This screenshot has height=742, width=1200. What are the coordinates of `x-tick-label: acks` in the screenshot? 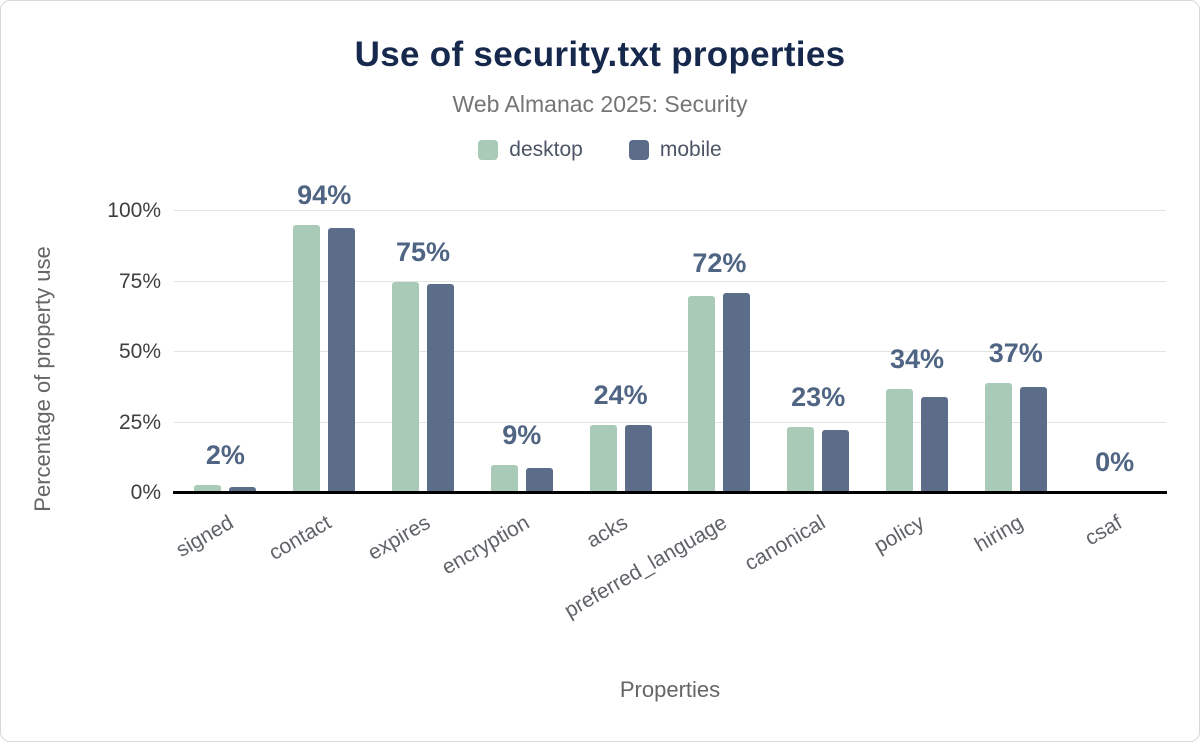 It's located at (608, 532).